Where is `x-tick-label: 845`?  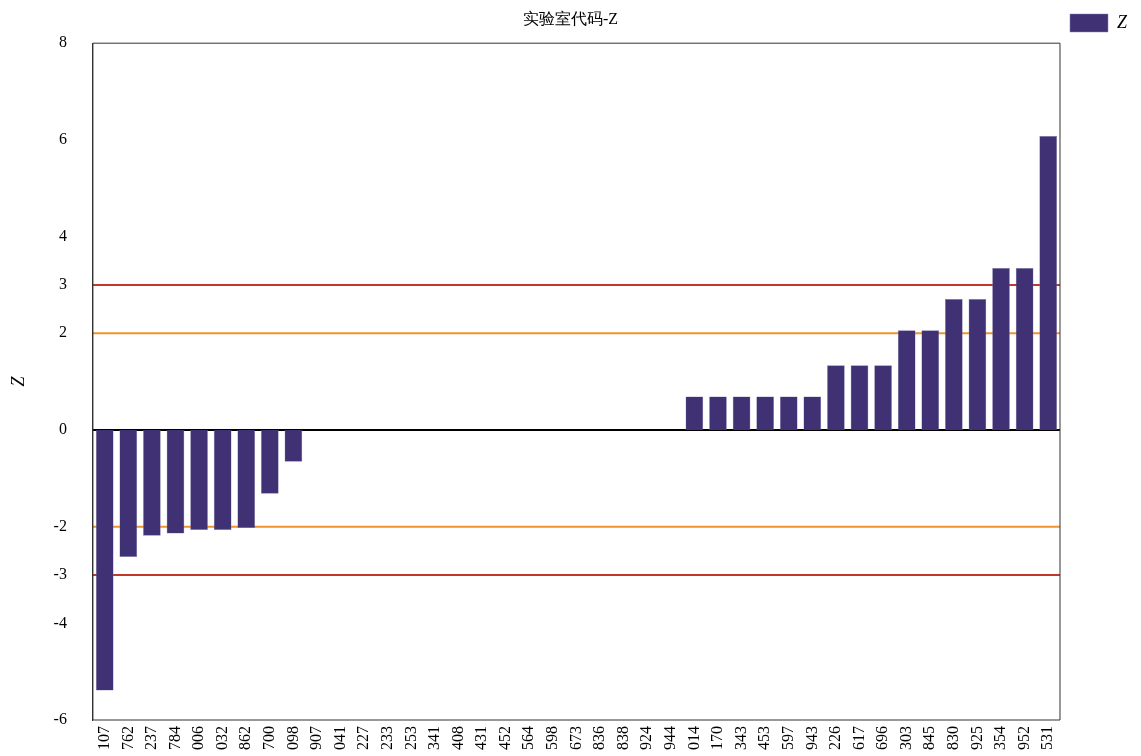
x-tick-label: 845 is located at coordinates (929, 738).